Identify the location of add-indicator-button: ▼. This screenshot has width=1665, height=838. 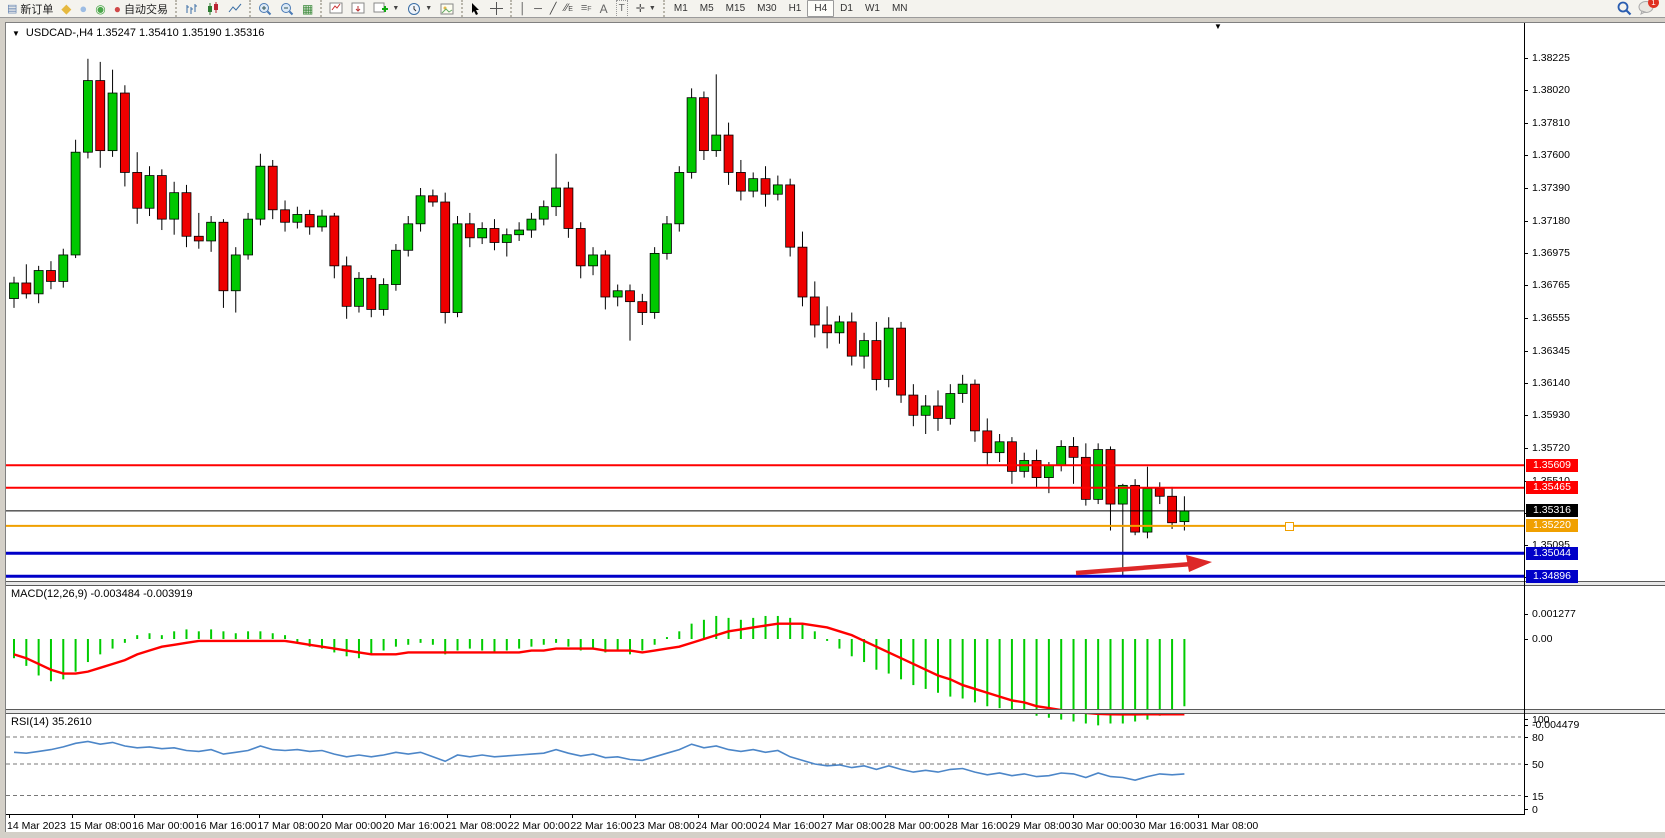
(386, 9).